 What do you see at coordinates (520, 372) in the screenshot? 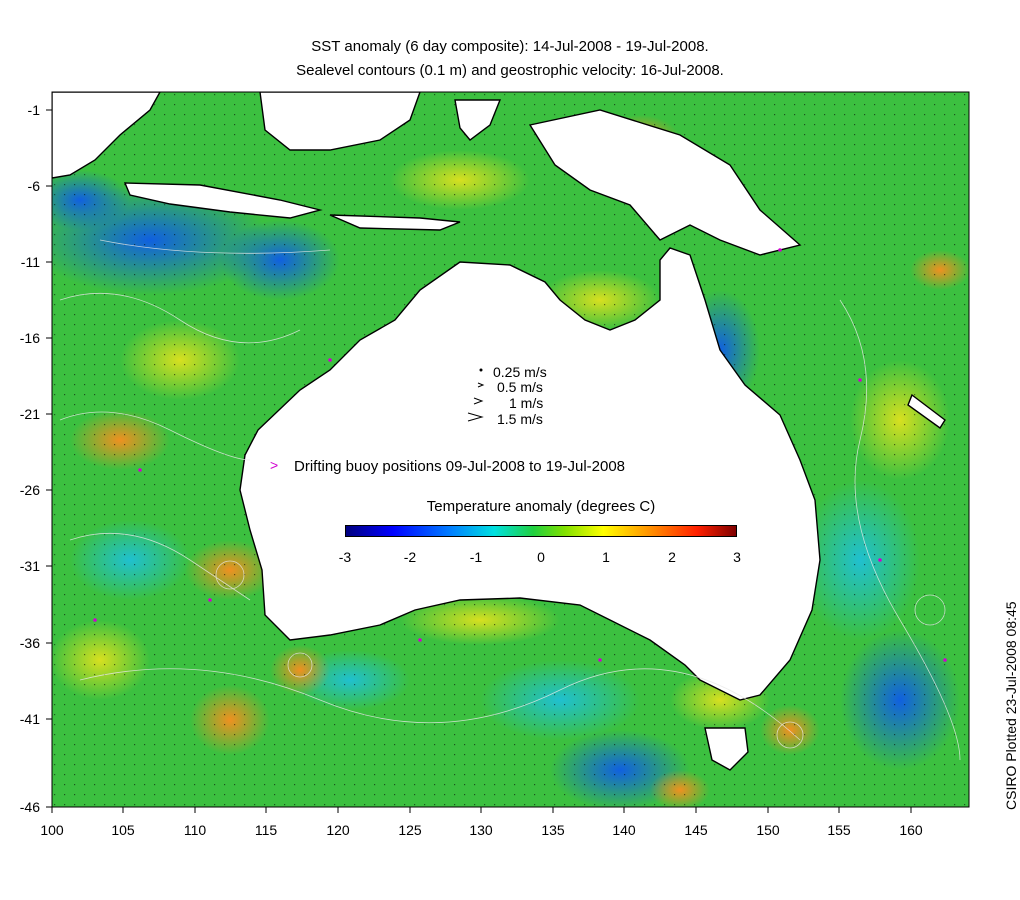
I see `velocity-legend-label: 0.25 m/s` at bounding box center [520, 372].